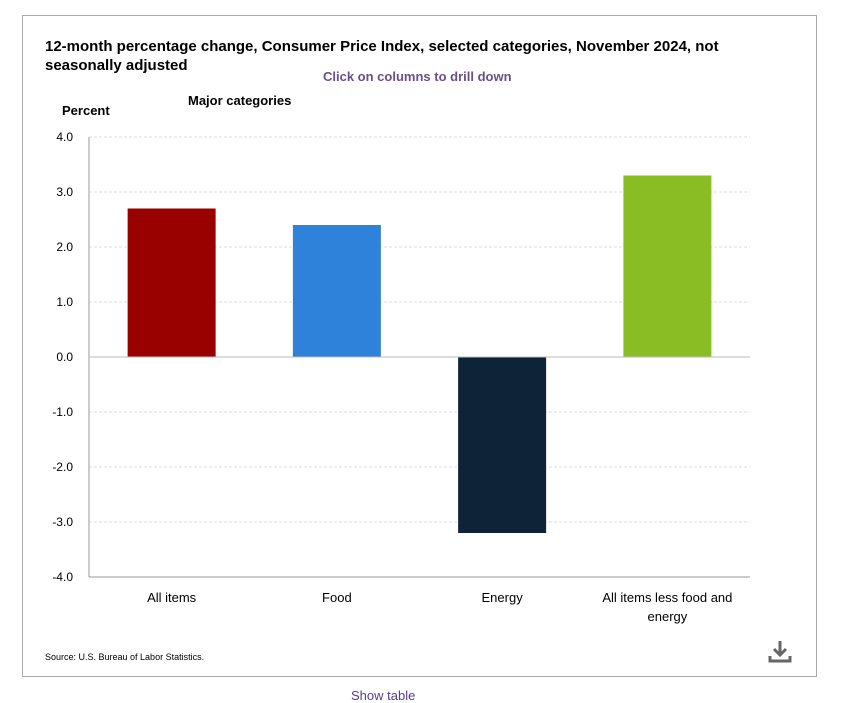  What do you see at coordinates (62, 412) in the screenshot?
I see `y-tick-label: -1.0` at bounding box center [62, 412].